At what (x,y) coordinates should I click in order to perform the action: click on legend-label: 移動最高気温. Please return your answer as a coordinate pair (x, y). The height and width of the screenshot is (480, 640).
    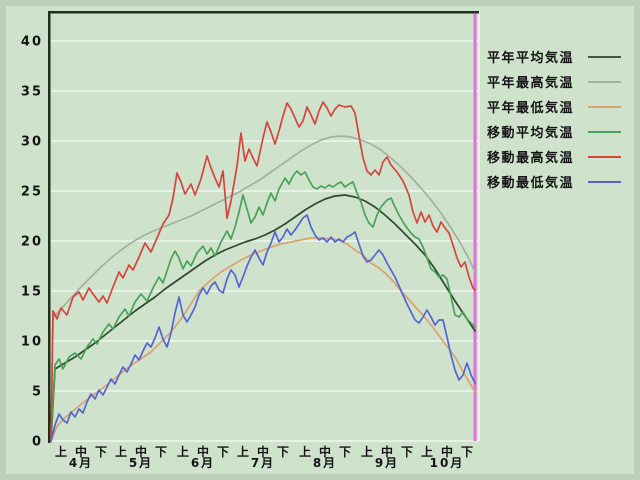
    Looking at the image, I should click on (531, 158).